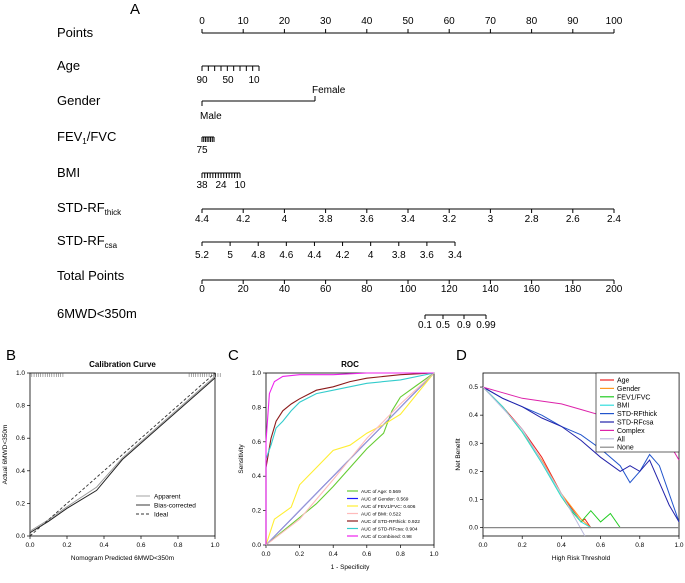 The width and height of the screenshot is (685, 583). Describe the element at coordinates (491, 219) in the screenshot. I see `thick-tick-label: 3` at that location.